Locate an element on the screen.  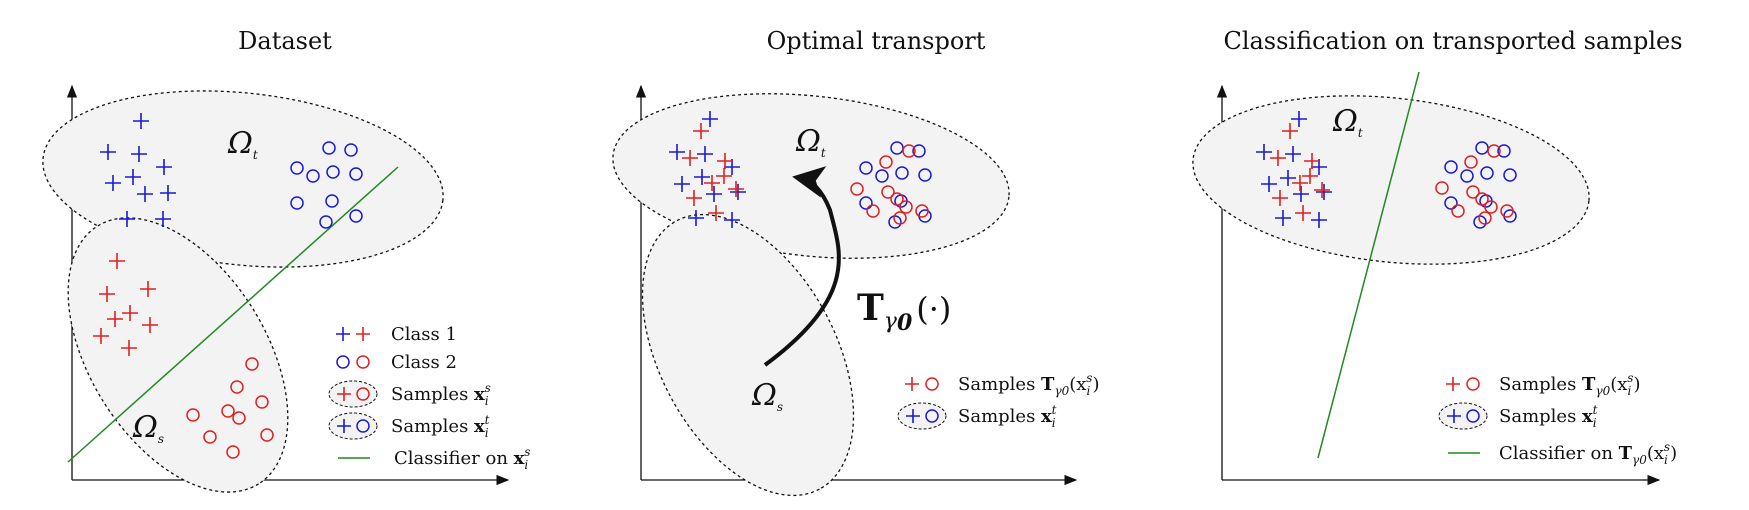
legend-class2: Class 2 is located at coordinates (424, 362).